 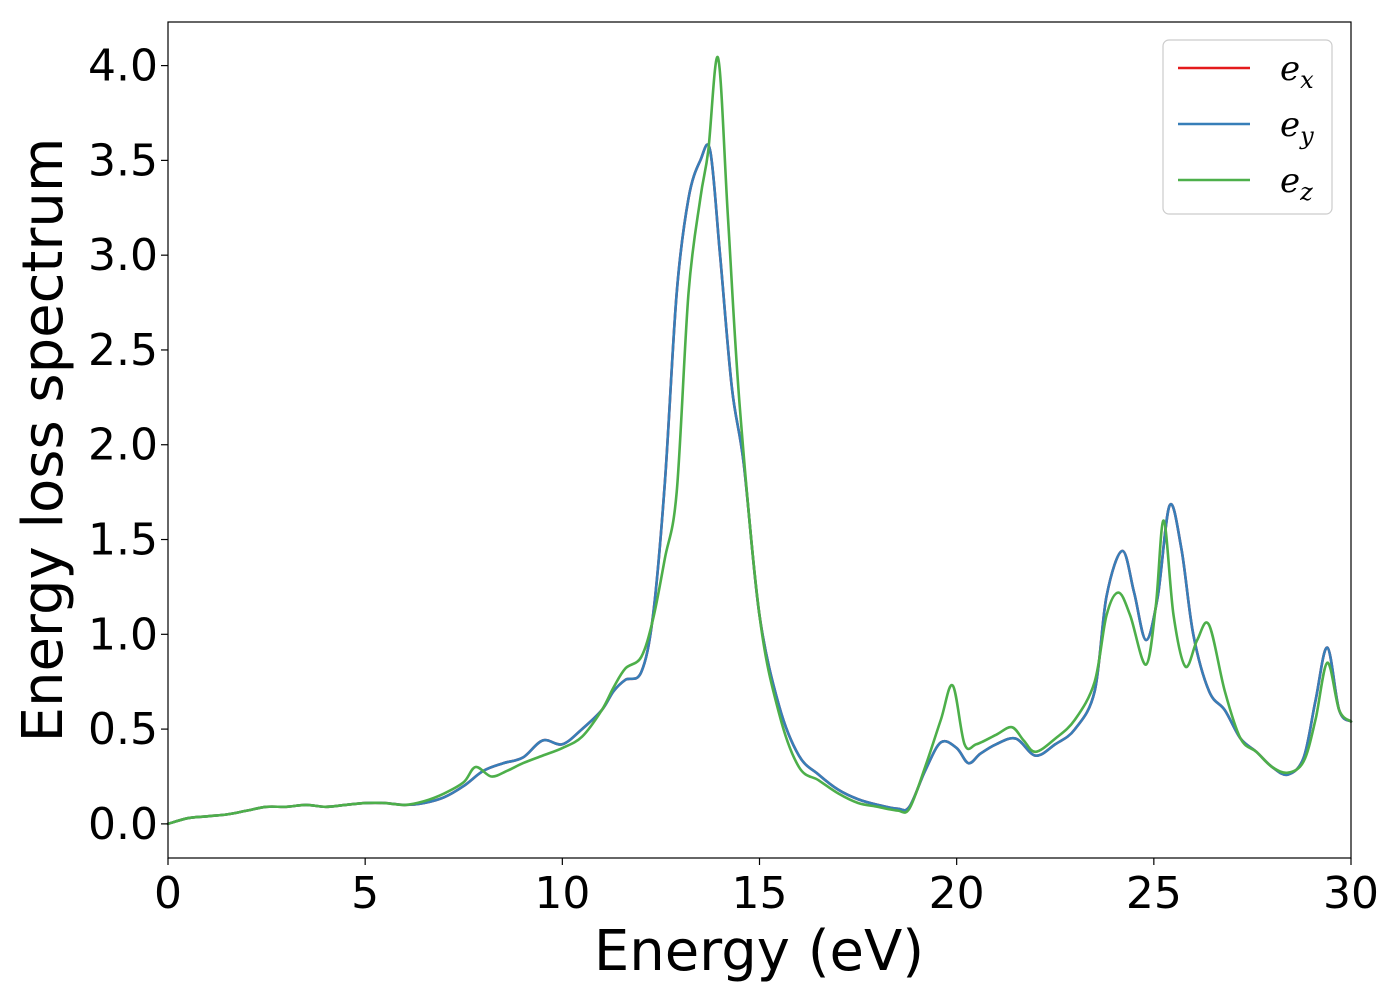 I want to click on x-tick-label: 30, so click(x=1351, y=893).